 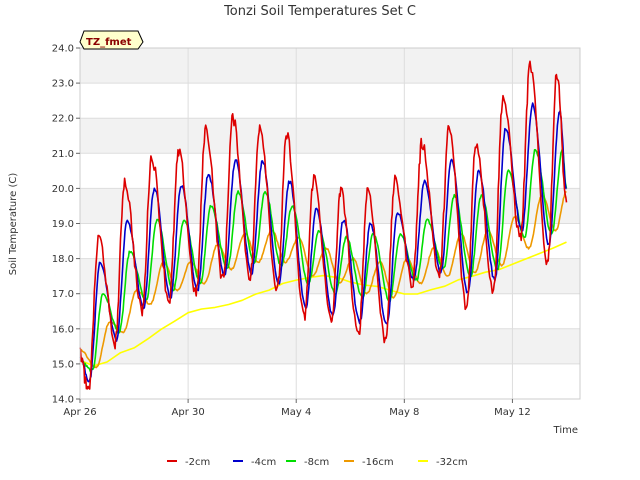 What do you see at coordinates (63, 329) in the screenshot?
I see `y-tick-label: 16.0` at bounding box center [63, 329].